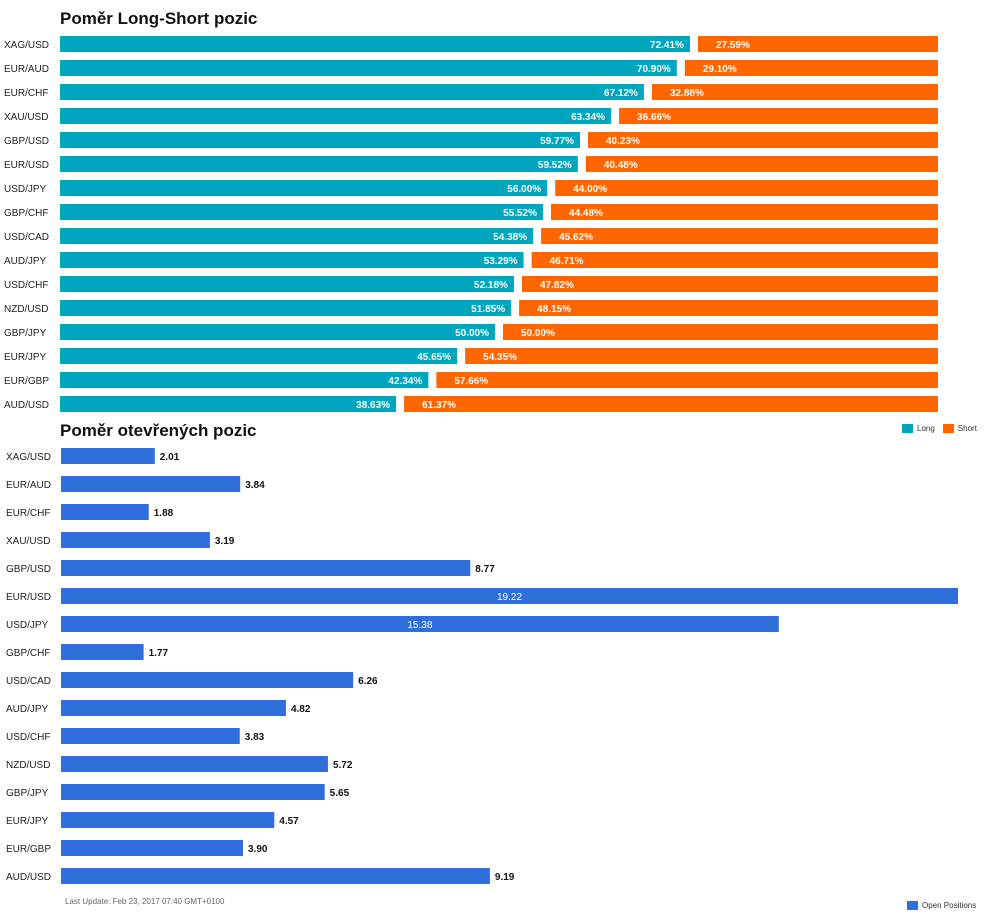  What do you see at coordinates (505, 877) in the screenshot?
I see `open-positions-value-label-aud-usd: 9.19` at bounding box center [505, 877].